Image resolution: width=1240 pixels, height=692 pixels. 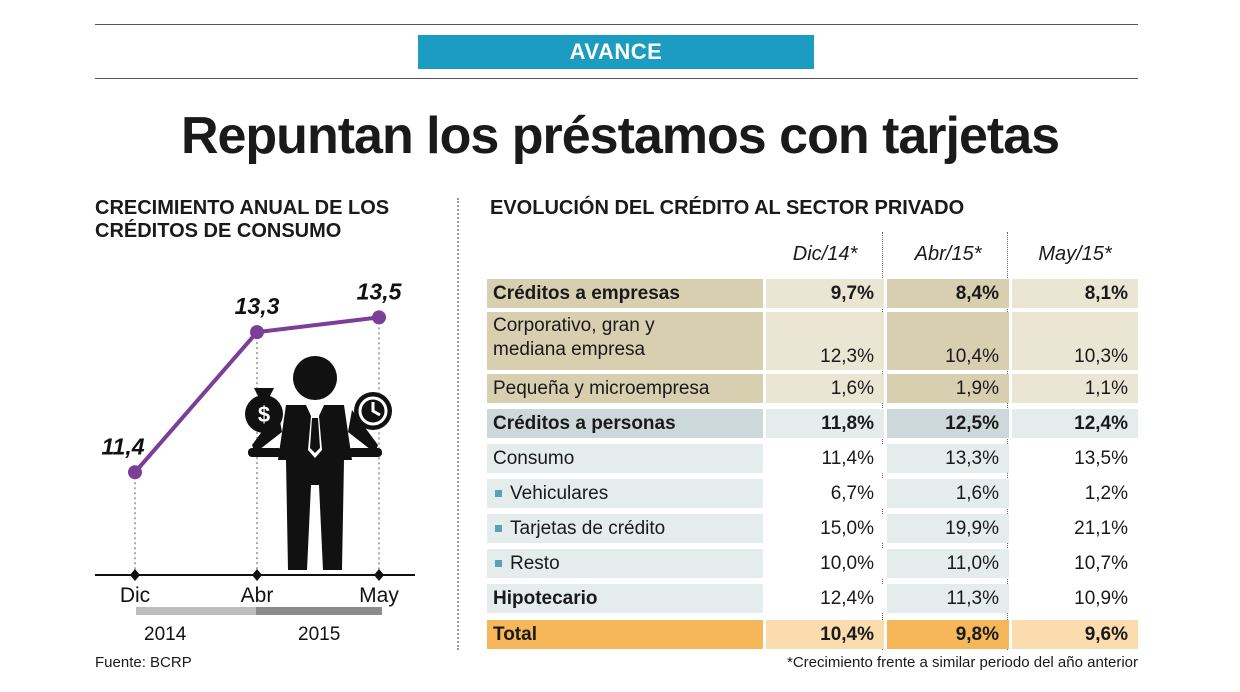 What do you see at coordinates (373, 411) in the screenshot?
I see `clock-icon` at bounding box center [373, 411].